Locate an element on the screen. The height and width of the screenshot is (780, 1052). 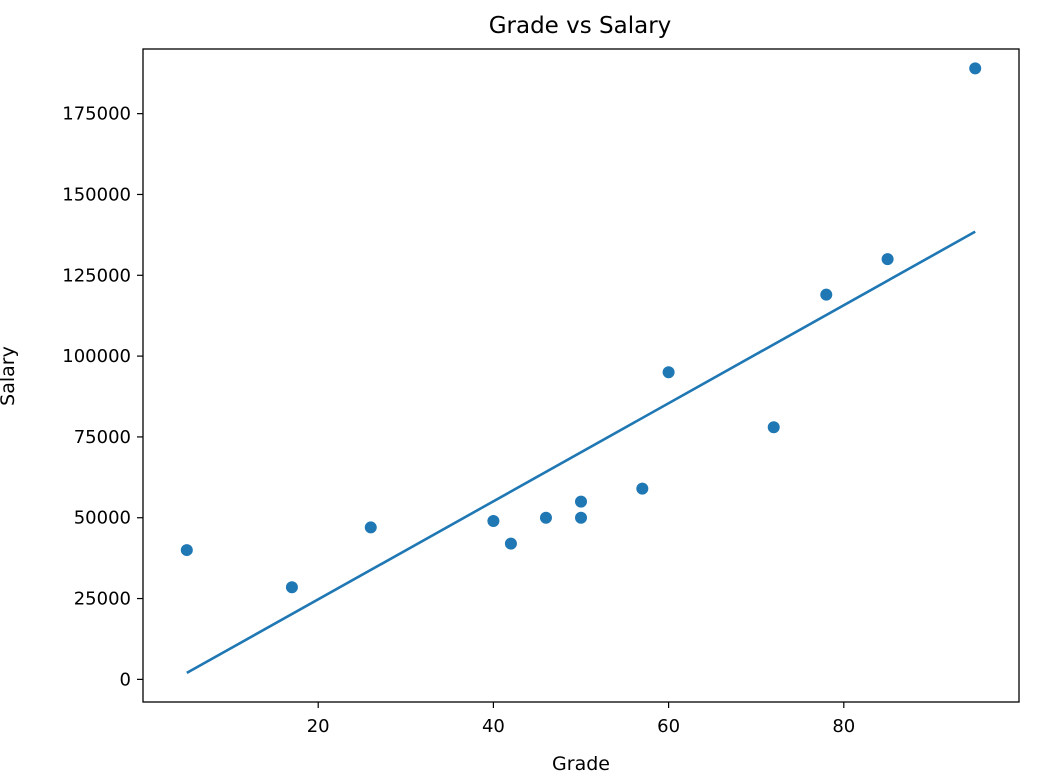
y-tick-label: 175000 is located at coordinates (96, 114).